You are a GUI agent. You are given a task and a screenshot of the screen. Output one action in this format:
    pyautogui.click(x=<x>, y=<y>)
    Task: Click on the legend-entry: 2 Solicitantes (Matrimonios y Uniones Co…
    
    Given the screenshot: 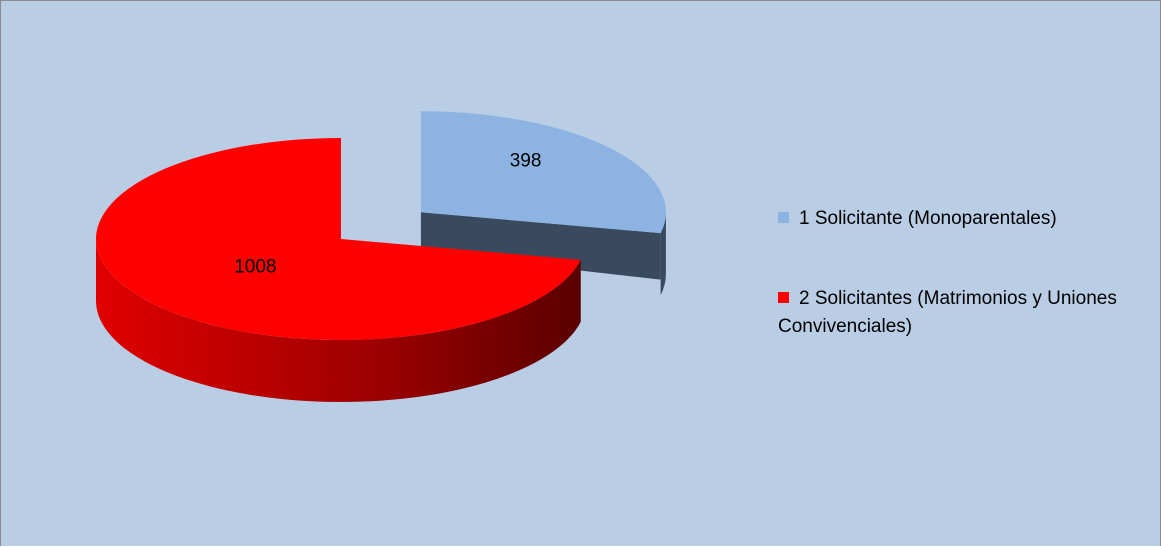 What is the action you would take?
    pyautogui.click(x=953, y=313)
    